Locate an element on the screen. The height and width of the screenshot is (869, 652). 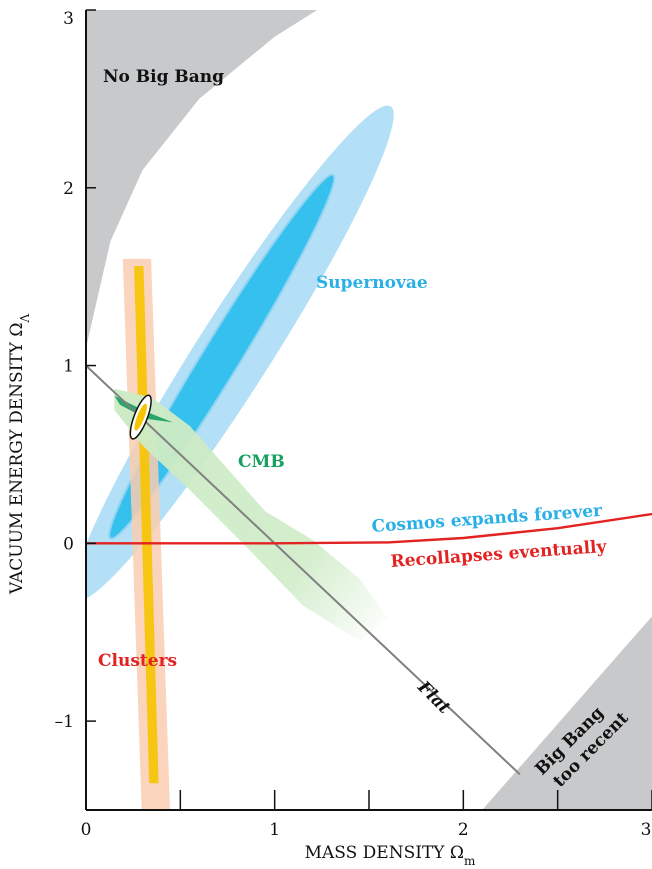
concordance-region is located at coordinates (140, 417).